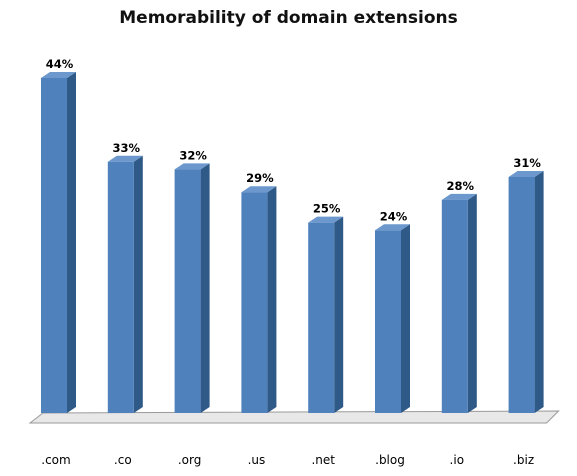 Image resolution: width=577 pixels, height=476 pixels. Describe the element at coordinates (394, 216) in the screenshot. I see `data-label: 24%` at that location.